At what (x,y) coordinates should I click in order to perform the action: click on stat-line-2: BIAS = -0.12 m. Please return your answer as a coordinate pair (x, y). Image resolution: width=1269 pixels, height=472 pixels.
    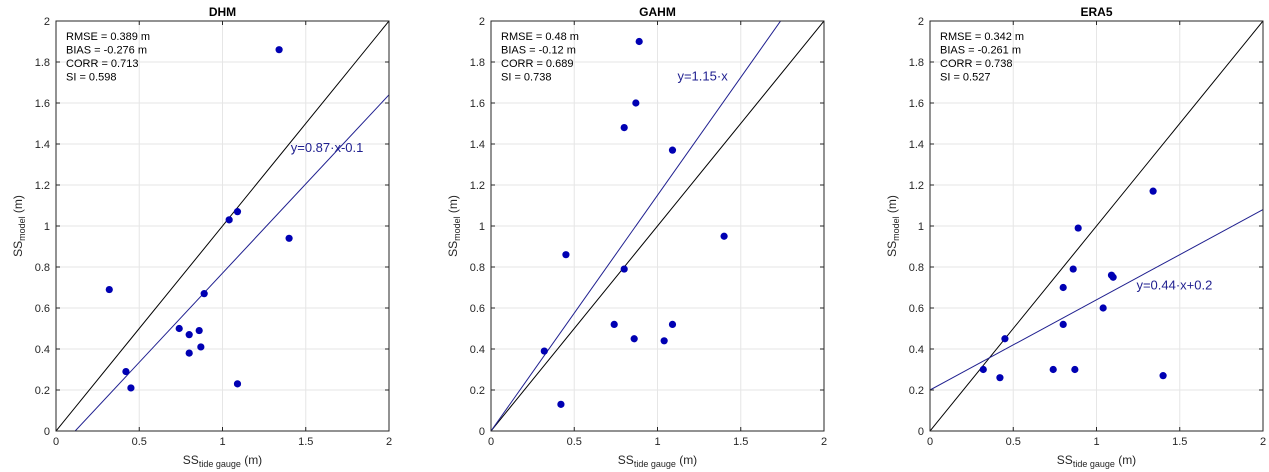
    Looking at the image, I should click on (538, 51).